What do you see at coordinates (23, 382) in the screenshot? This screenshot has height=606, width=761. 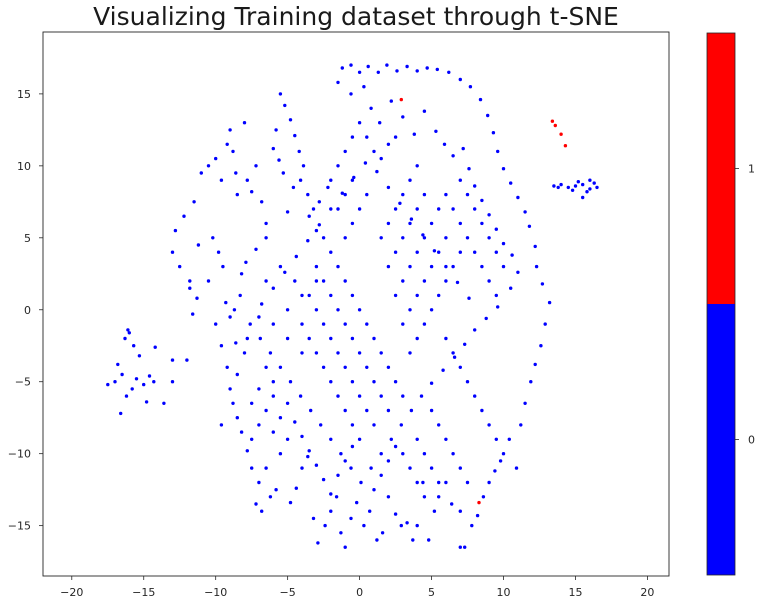 I see `y-tick-label: −5` at bounding box center [23, 382].